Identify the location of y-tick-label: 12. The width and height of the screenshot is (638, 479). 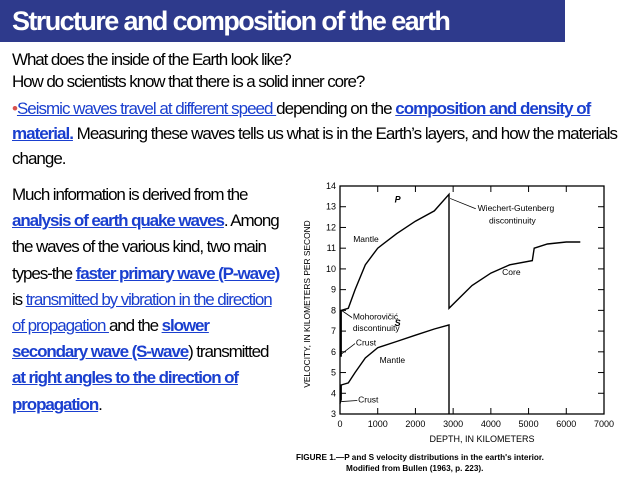
(331, 227).